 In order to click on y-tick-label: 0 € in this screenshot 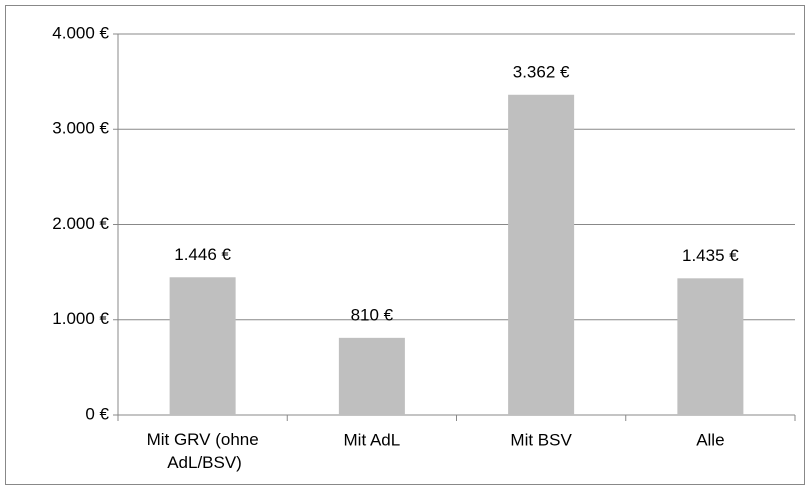, I will do `click(97, 413)`.